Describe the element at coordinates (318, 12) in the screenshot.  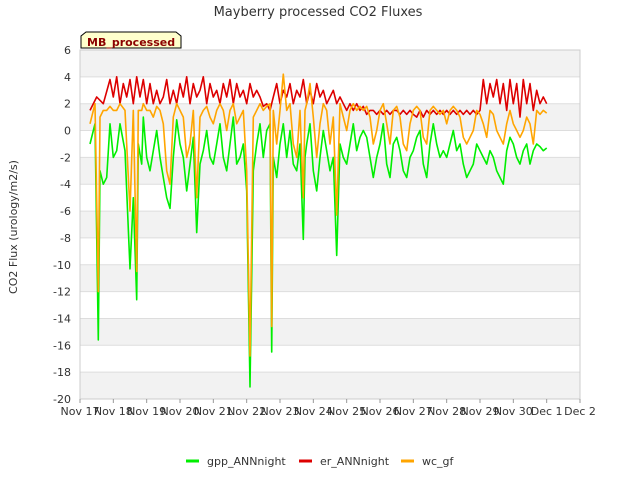
I see `chart-title: Mayberry processed CO2 Fluxes` at that location.